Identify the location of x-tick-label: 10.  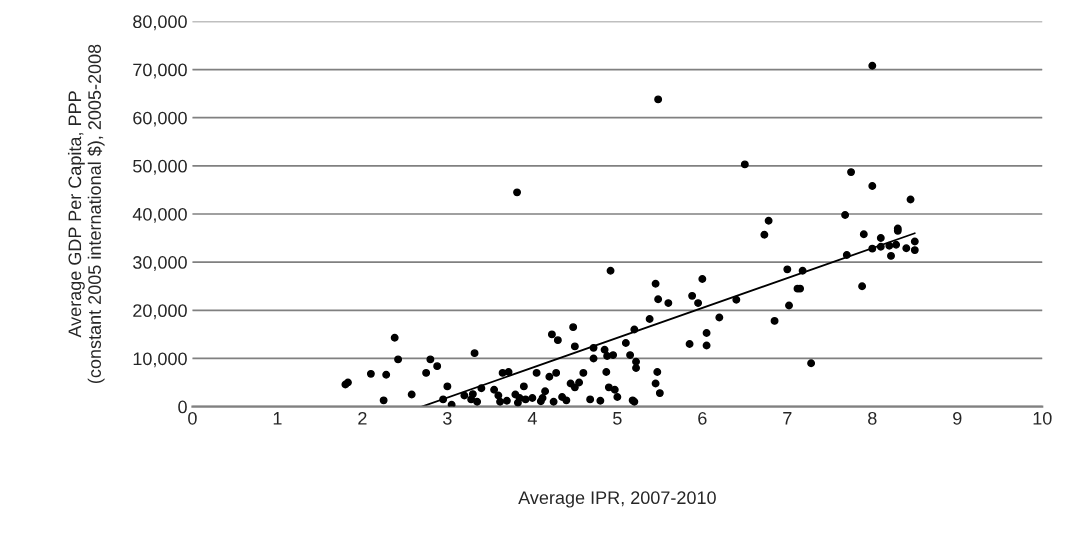
(1042, 418).